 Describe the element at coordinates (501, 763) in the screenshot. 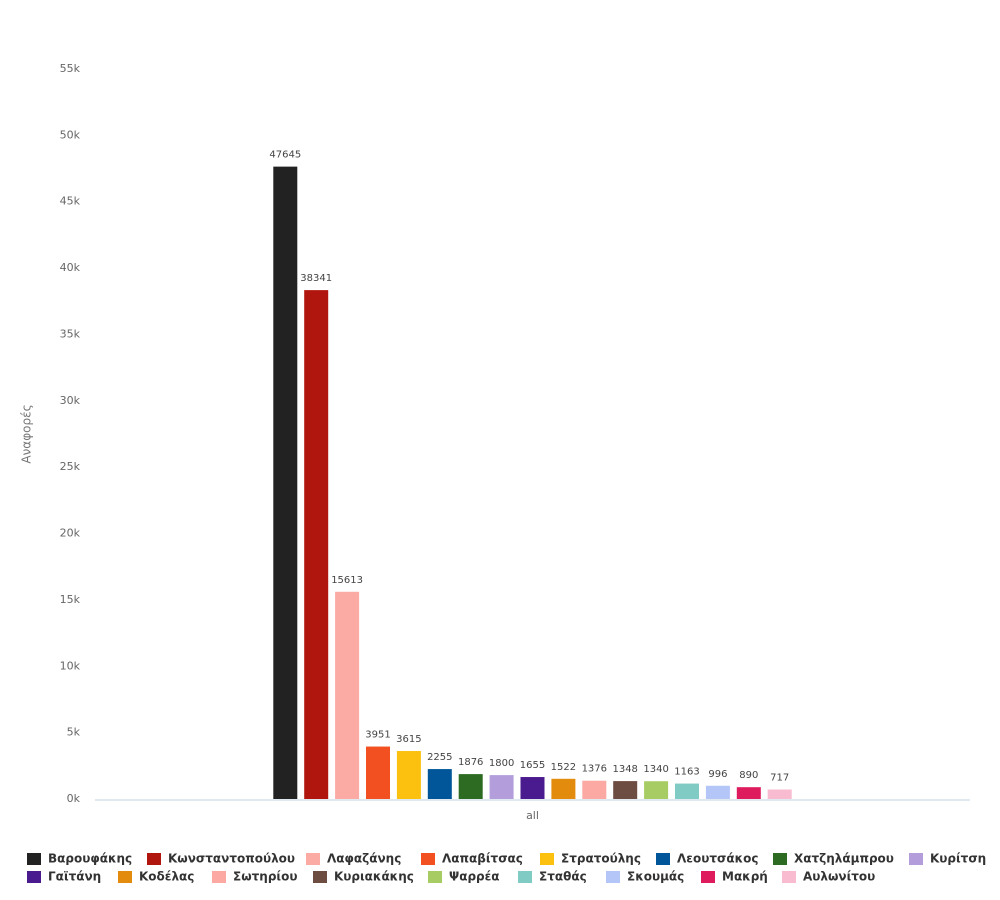

I see `data-label: 1800` at that location.